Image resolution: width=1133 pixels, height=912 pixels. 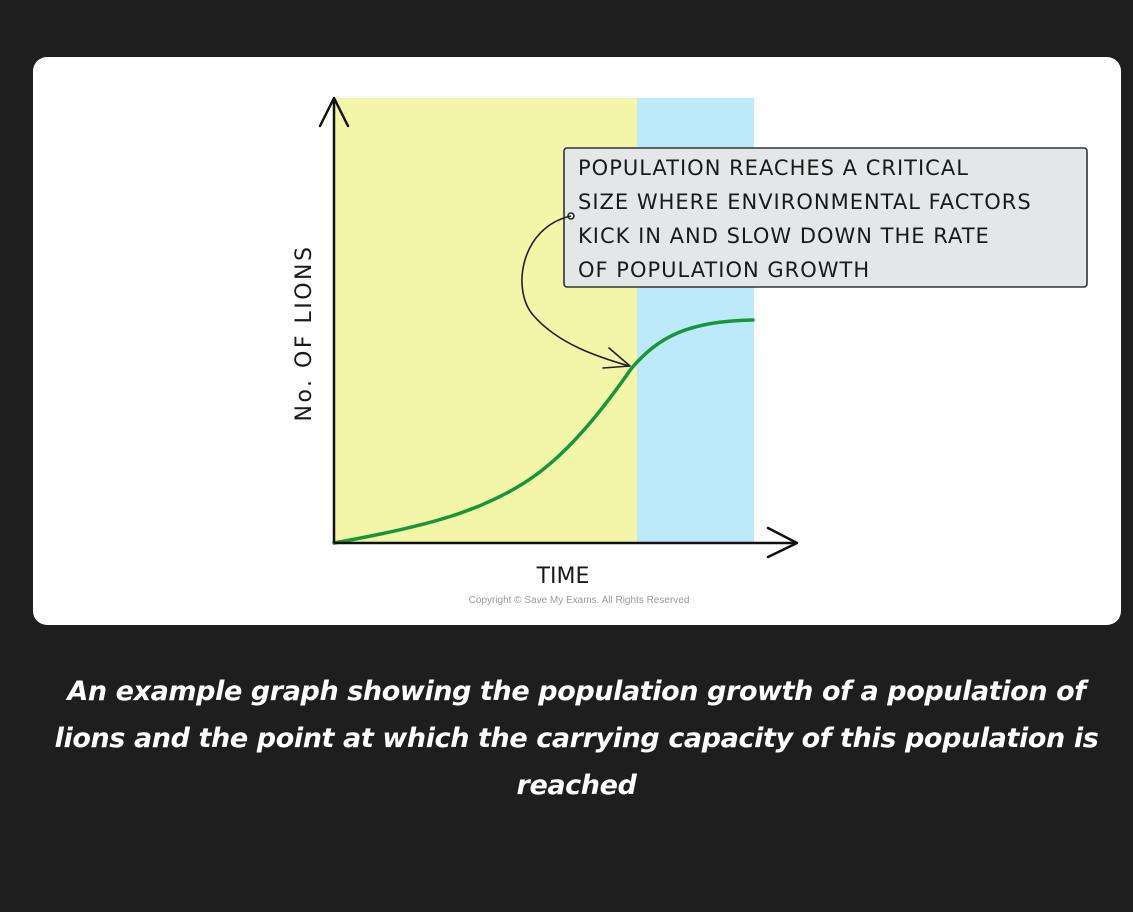 What do you see at coordinates (724, 270) in the screenshot?
I see `annotation-line-4: OF POPULATION GROWTH` at bounding box center [724, 270].